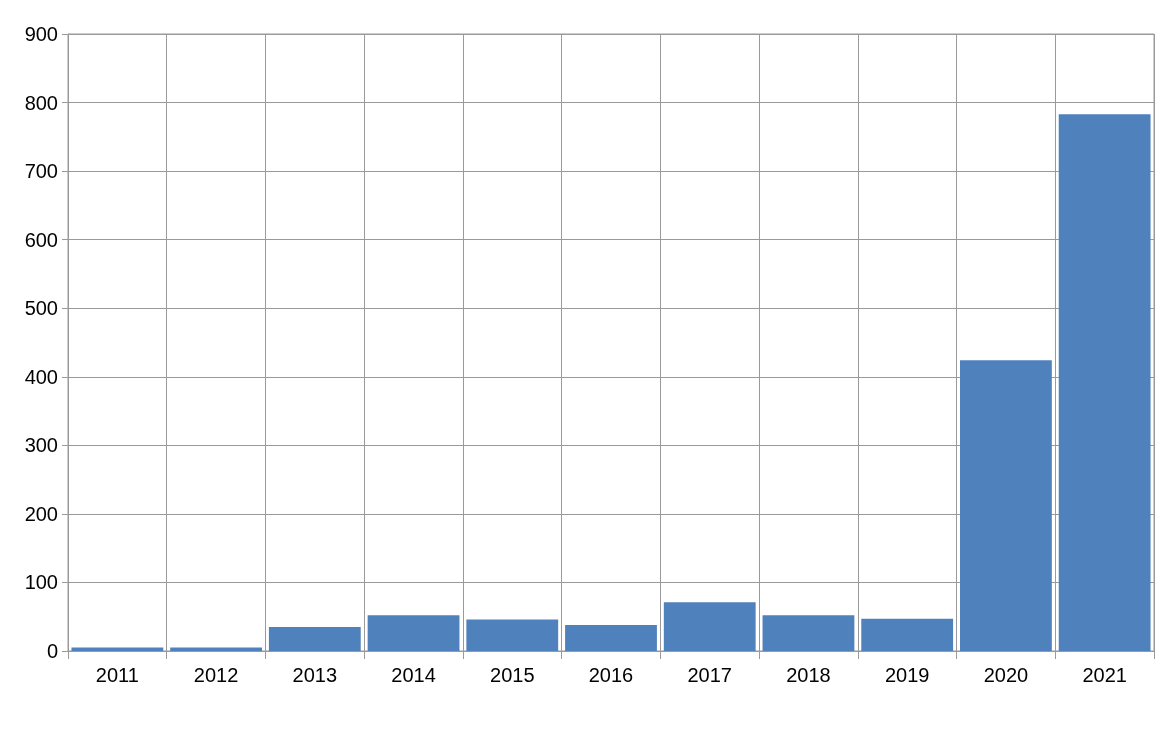  What do you see at coordinates (117, 675) in the screenshot?
I see `x-tick-label: 2011` at bounding box center [117, 675].